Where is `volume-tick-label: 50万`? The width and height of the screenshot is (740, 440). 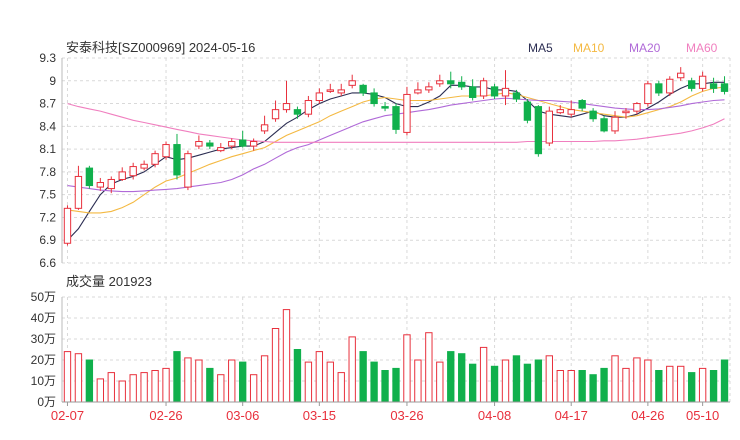
volume-tick-label: 50万 is located at coordinates (43, 297).